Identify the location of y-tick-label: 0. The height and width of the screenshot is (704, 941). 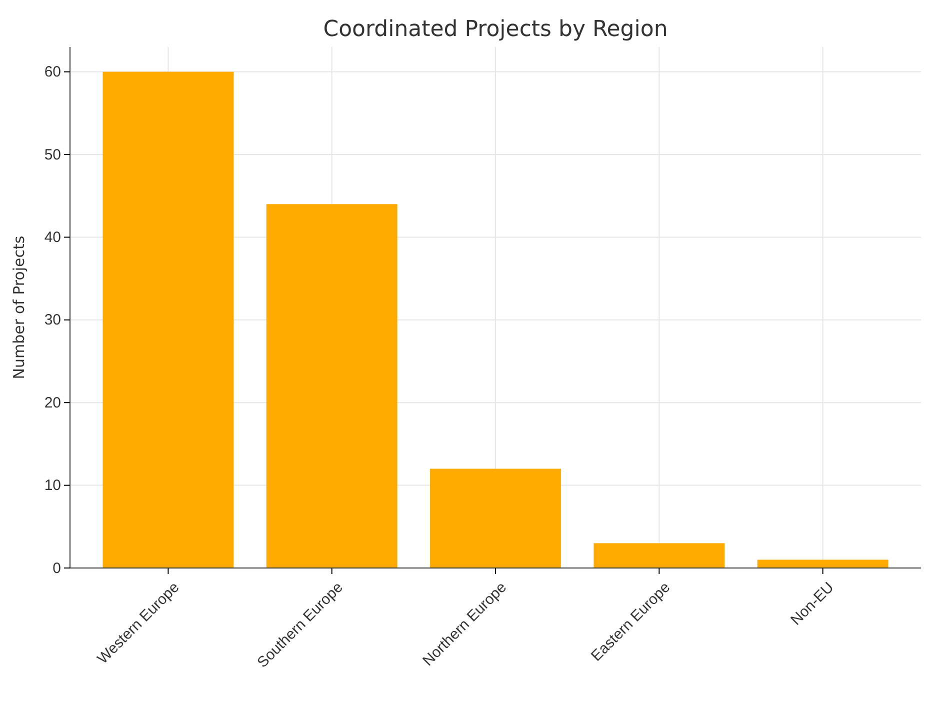
(56, 568).